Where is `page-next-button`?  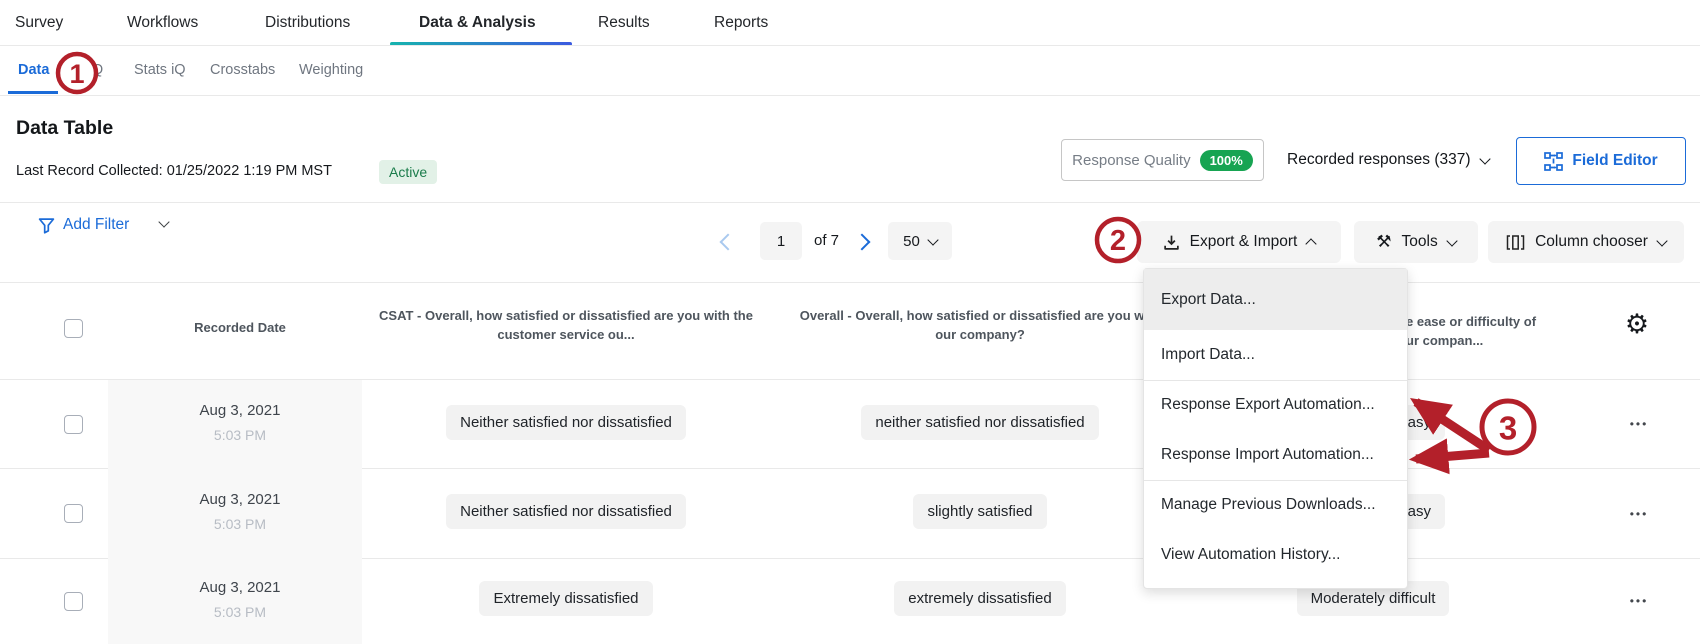
page-next-button is located at coordinates (862, 243).